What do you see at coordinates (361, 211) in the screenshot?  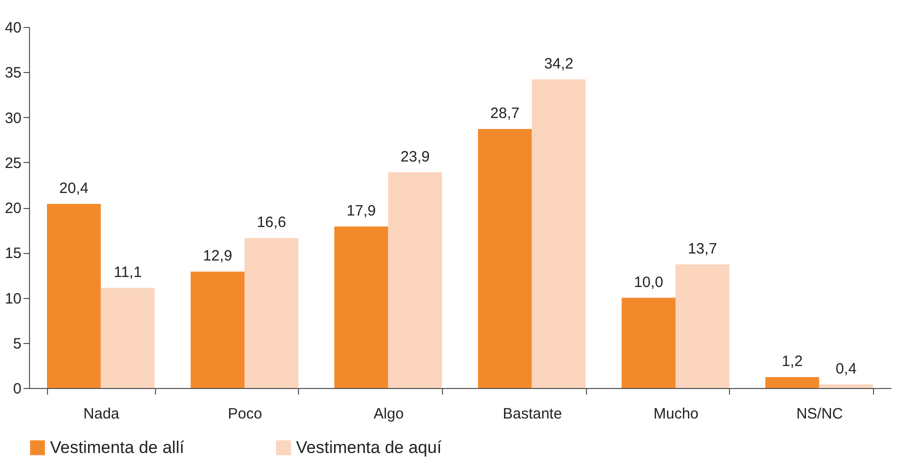 I see `data-label: 17,9` at bounding box center [361, 211].